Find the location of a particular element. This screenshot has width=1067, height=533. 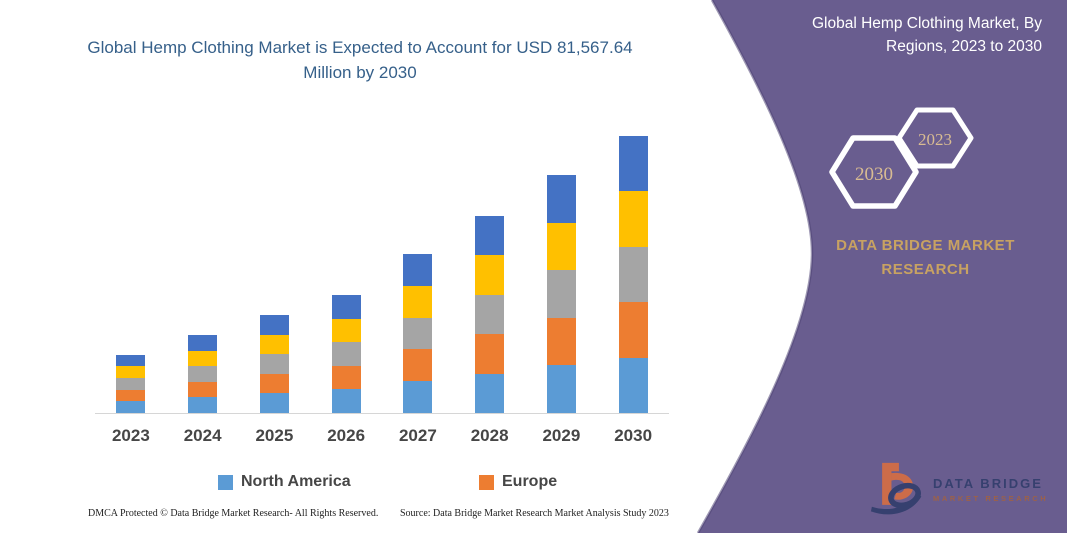

x-axis-label-2027: 2027 is located at coordinates (417, 435).